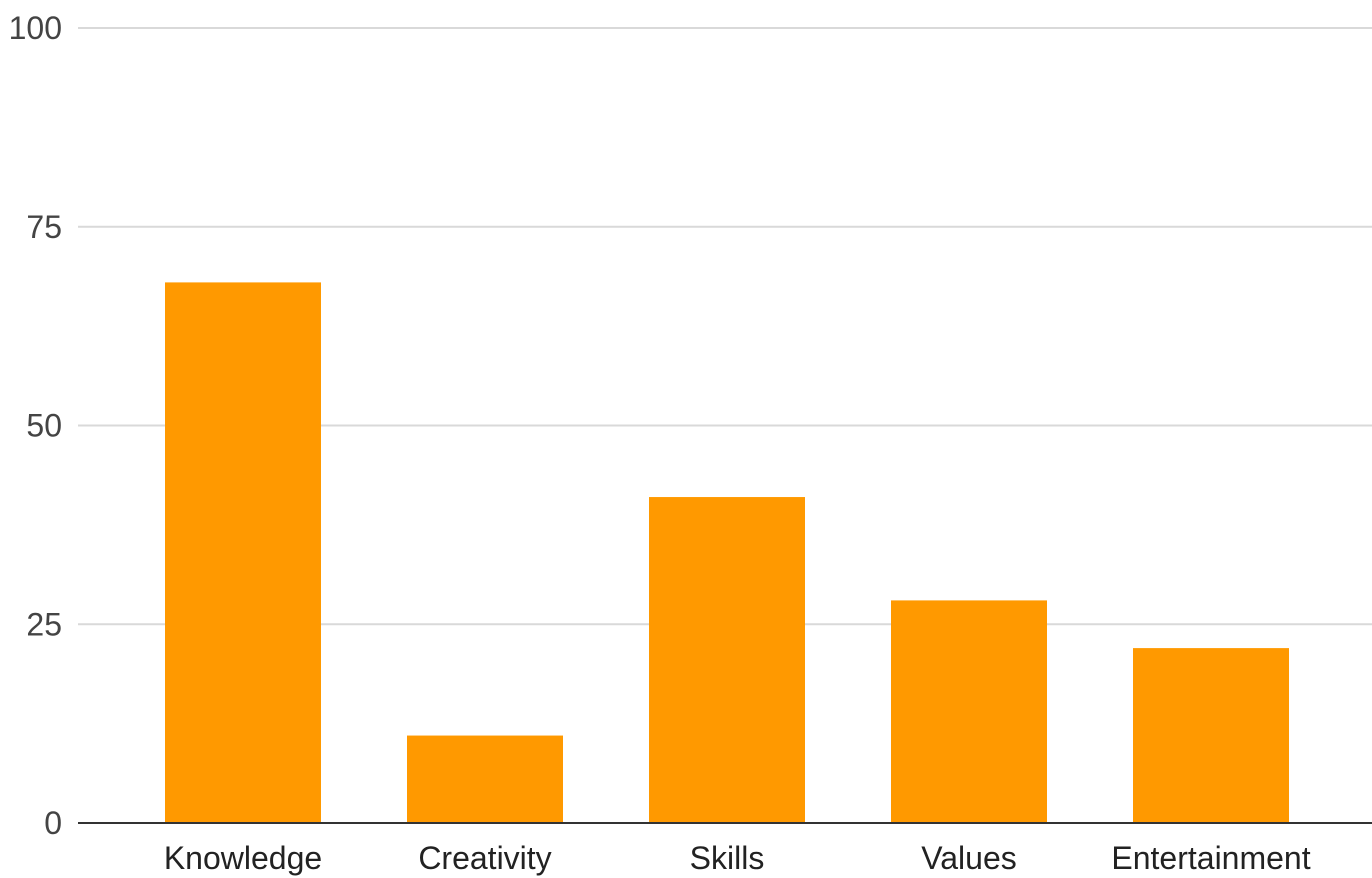 The image size is (1372, 878). I want to click on bar-knowledge, so click(243, 552).